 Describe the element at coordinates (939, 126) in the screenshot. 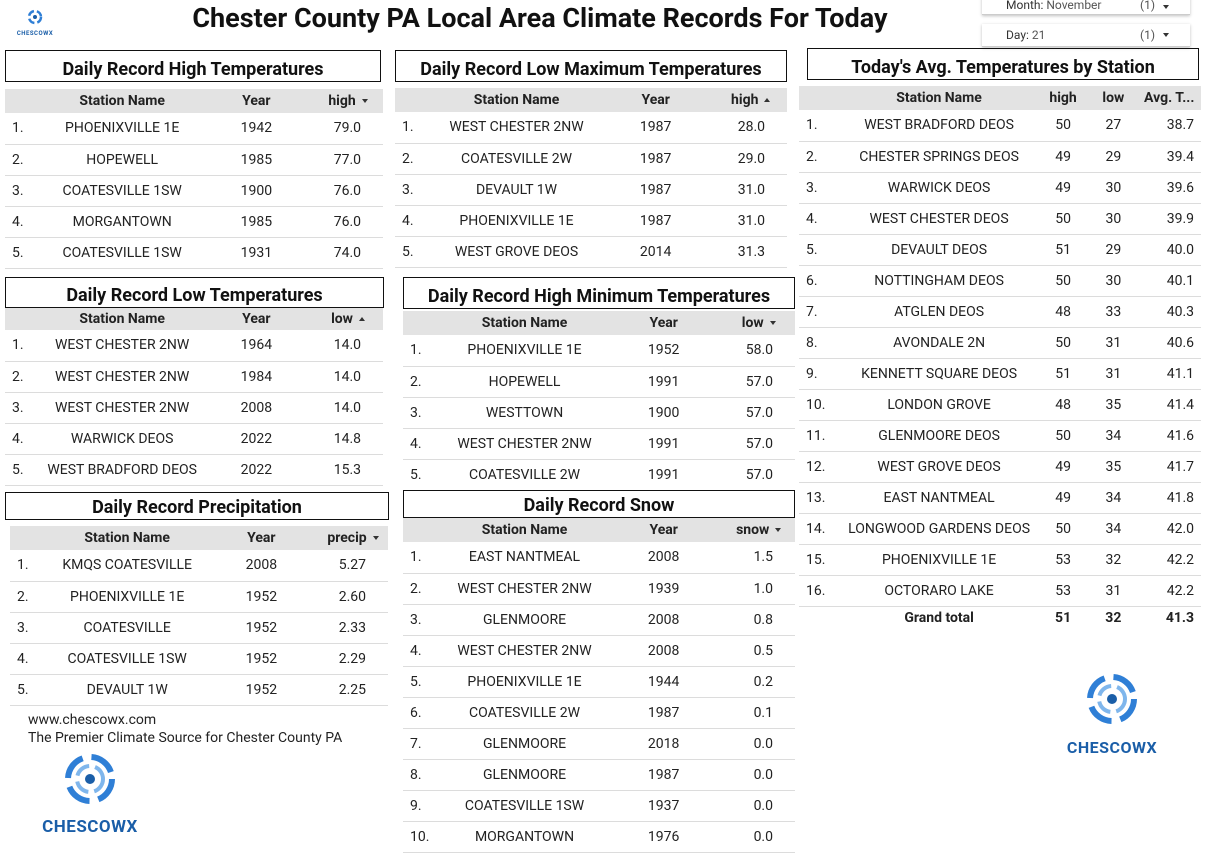

I see `table-cell: WEST BRADFORD DEOS` at that location.